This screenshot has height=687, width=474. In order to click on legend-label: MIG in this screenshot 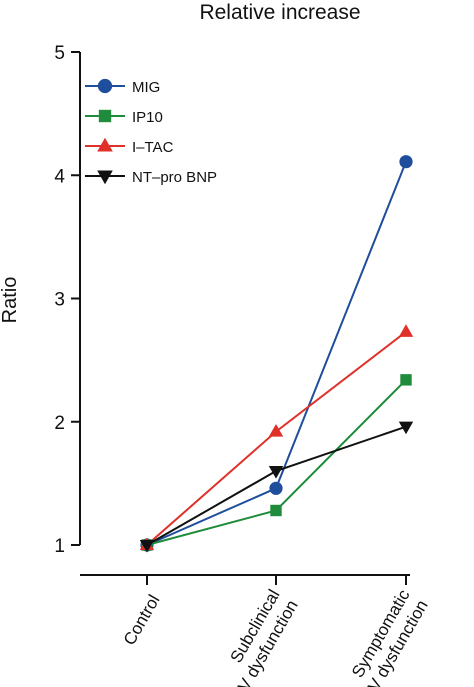, I will do `click(146, 87)`.